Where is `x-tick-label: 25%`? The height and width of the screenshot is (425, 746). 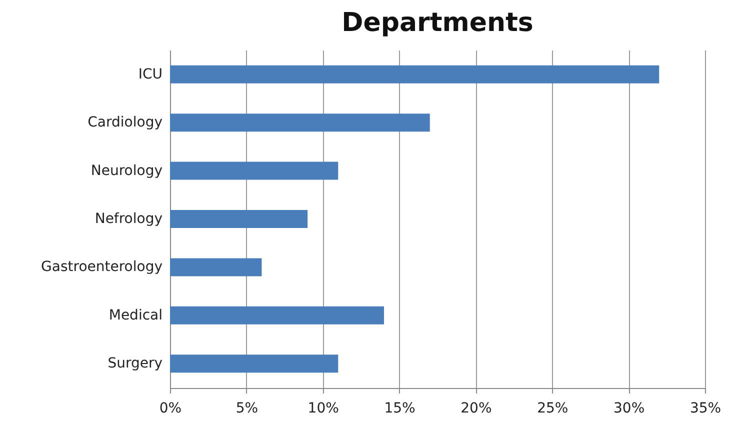
x-tick-label: 25% is located at coordinates (552, 408).